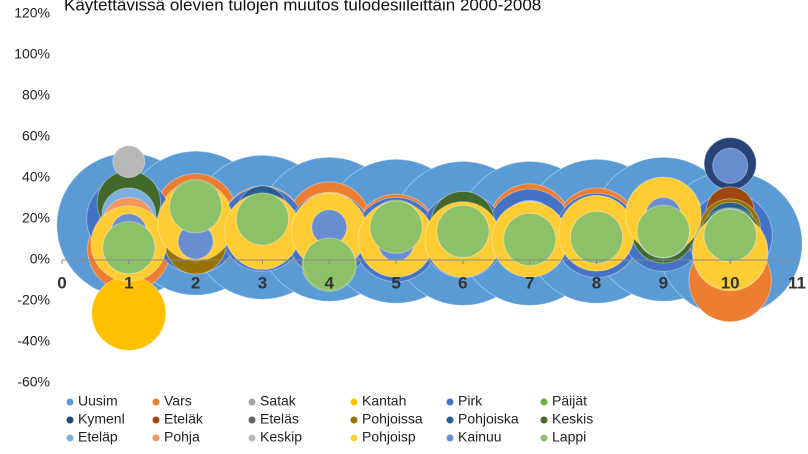 The image size is (808, 454). Describe the element at coordinates (569, 401) in the screenshot. I see `legend-label: Päijät` at that location.